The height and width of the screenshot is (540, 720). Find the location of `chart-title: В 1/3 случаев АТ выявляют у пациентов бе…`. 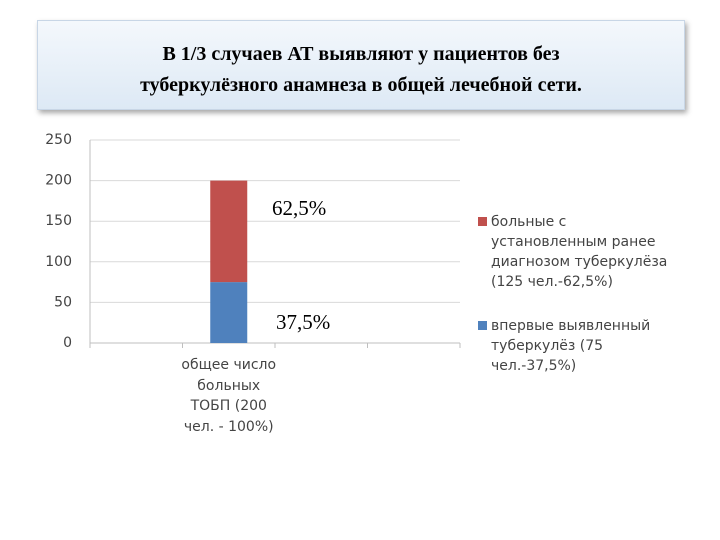

chart-title: В 1/3 случаев АТ выявляют у пациентов бе… is located at coordinates (361, 69).